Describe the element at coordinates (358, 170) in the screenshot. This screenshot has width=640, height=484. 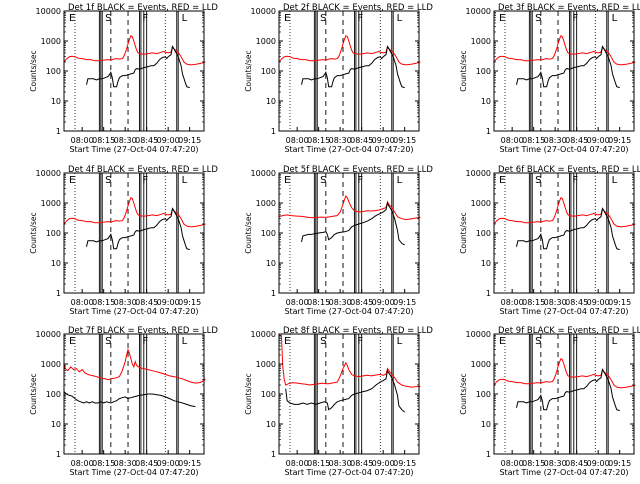
I see `panel-title: Det 5f BLACK = Events, RED = LLD` at that location.